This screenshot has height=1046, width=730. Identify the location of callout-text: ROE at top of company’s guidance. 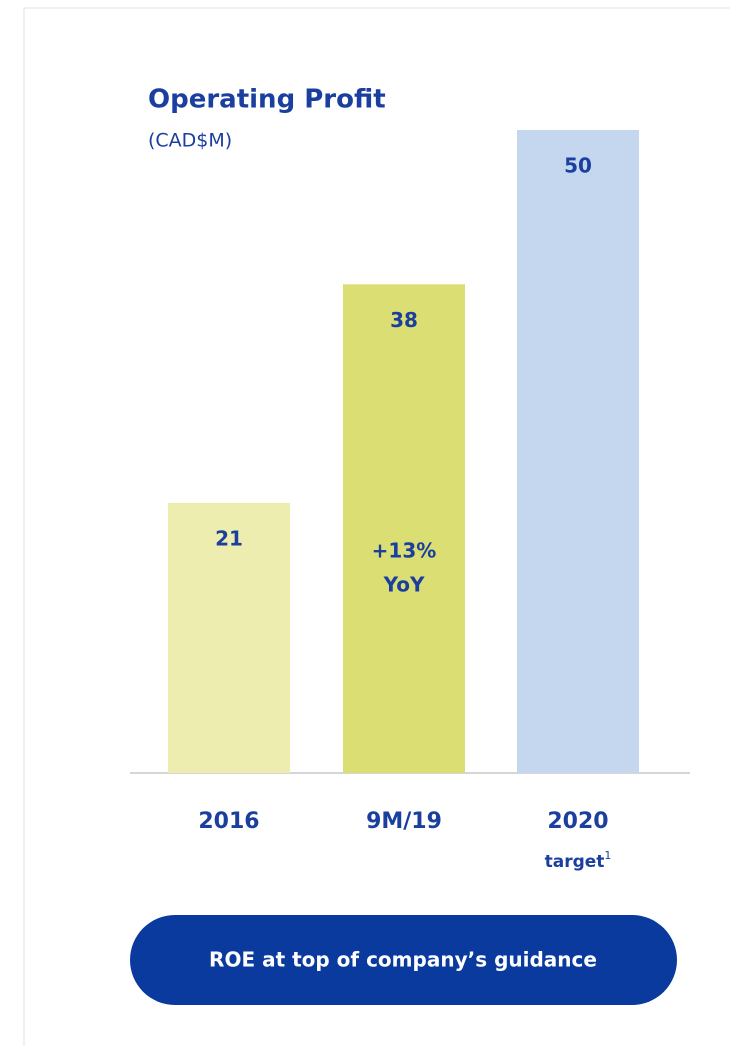
(403, 960).